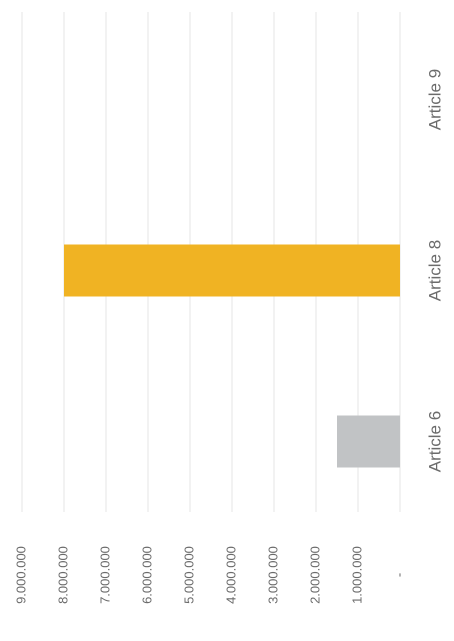 The width and height of the screenshot is (454, 641). I want to click on x-tick-label: -, so click(398, 575).